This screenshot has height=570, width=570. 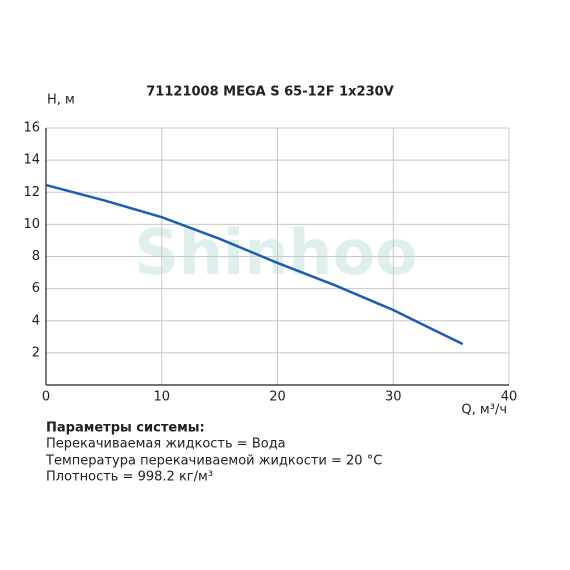 What do you see at coordinates (277, 397) in the screenshot?
I see `x-tick-label: 20` at bounding box center [277, 397].